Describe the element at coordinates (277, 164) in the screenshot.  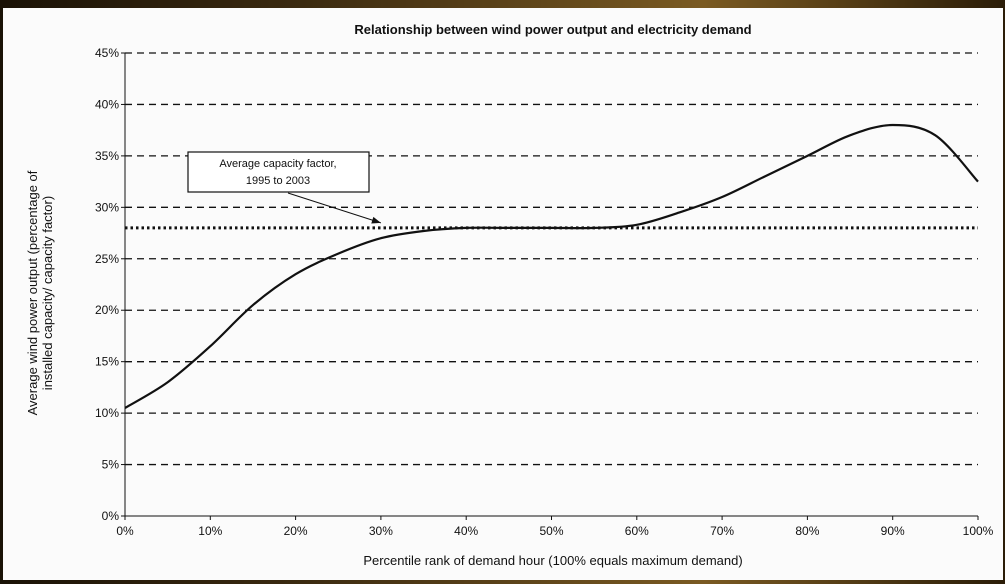
I see `annotation-line-1: Average capacity factor,` at that location.